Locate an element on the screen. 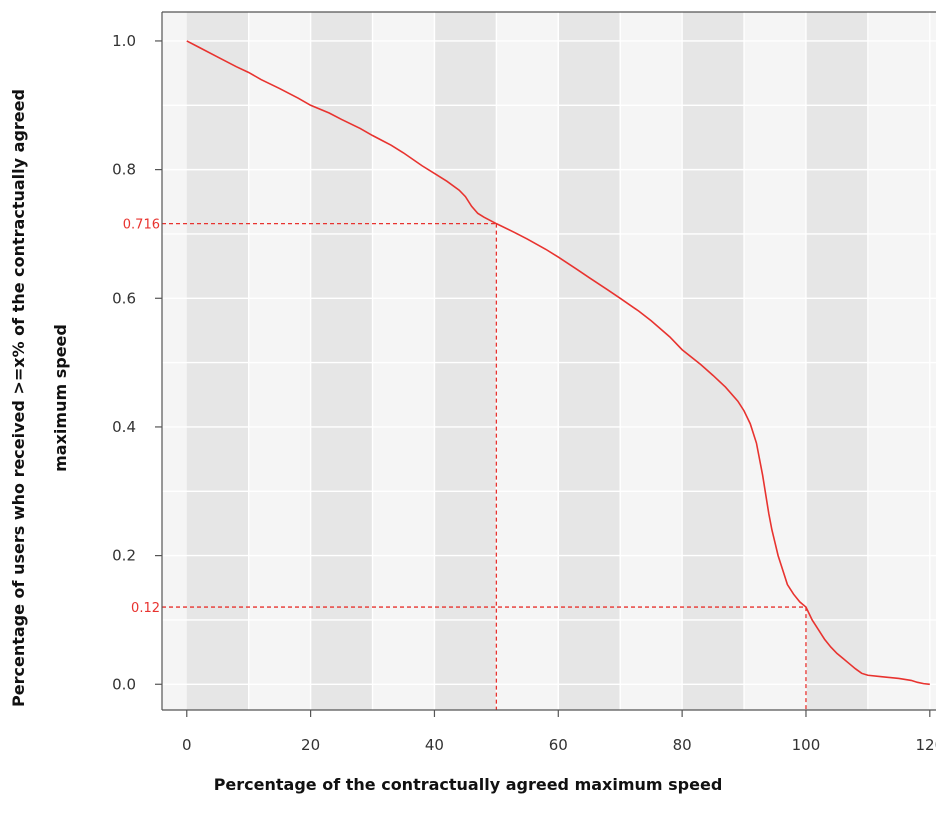 The height and width of the screenshot is (826, 936). y-tick-label: 0.6 is located at coordinates (124, 298).